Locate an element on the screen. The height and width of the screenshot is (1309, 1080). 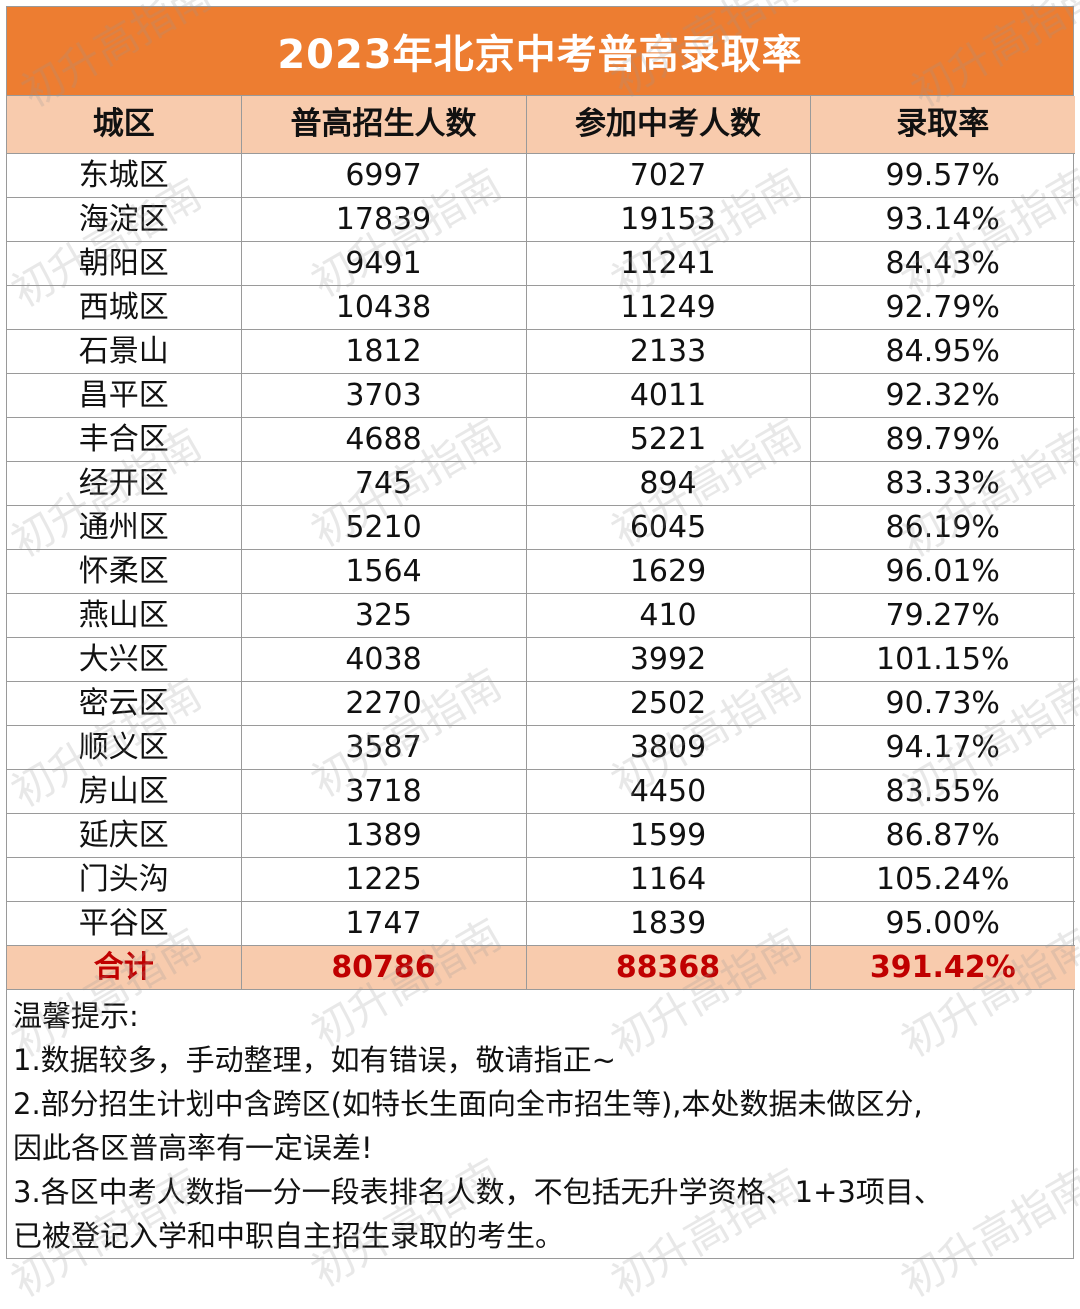
cell-rate: 94.17% is located at coordinates (942, 747).